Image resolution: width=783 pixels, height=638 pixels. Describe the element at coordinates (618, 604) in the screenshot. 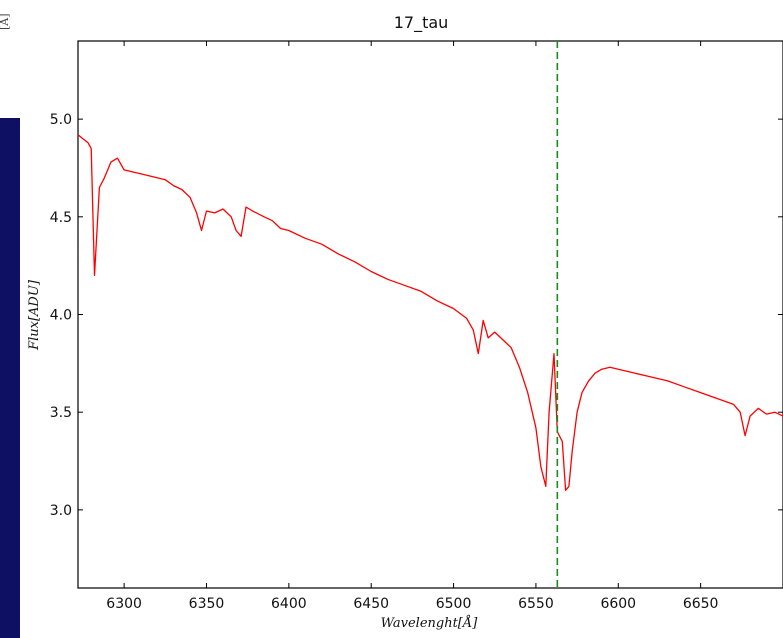

I see `x-tick-label: 6600` at that location.